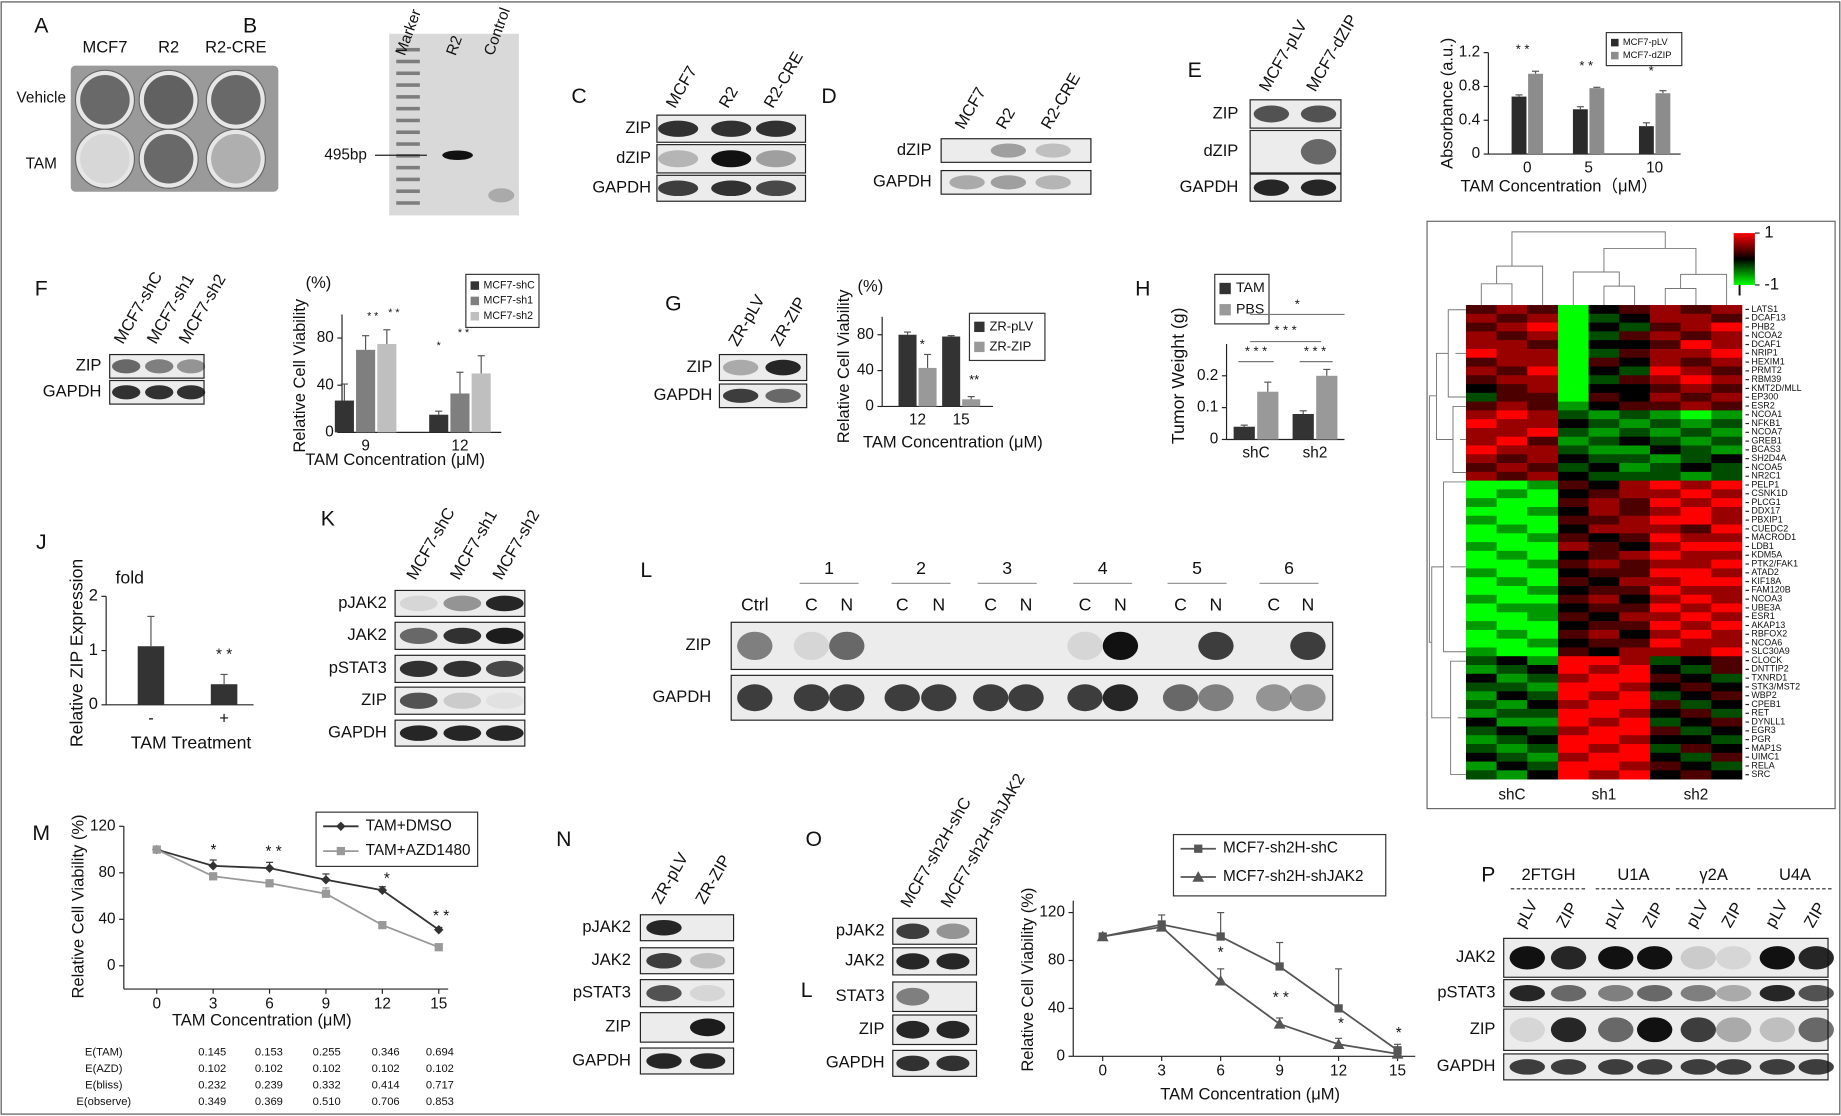 This screenshot has height=1116, width=1841. I want to click on ladder-band, so click(408, 179).